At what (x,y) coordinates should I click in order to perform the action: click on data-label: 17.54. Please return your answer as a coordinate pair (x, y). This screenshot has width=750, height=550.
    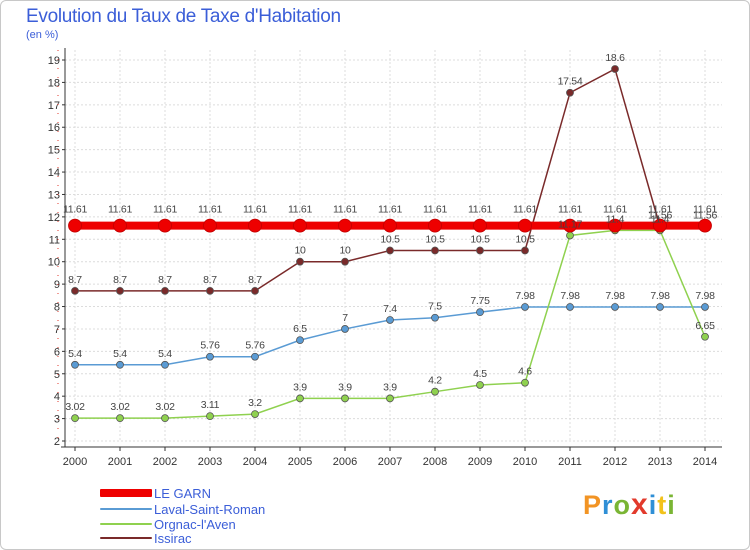
    Looking at the image, I should click on (570, 82).